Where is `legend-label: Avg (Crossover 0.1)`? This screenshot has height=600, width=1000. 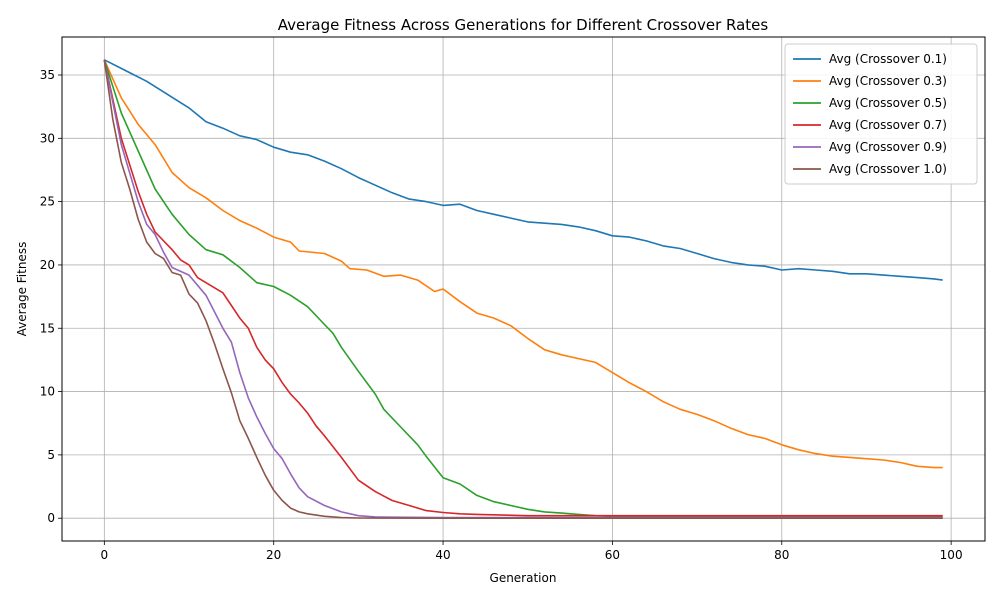
legend-label: Avg (Crossover 0.1) is located at coordinates (888, 59).